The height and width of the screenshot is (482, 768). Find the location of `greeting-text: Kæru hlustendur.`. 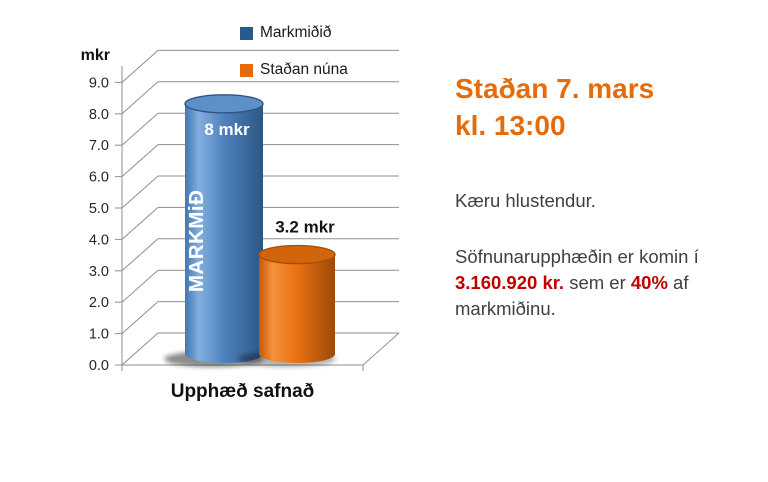

greeting-text: Kæru hlustendur. is located at coordinates (525, 200).